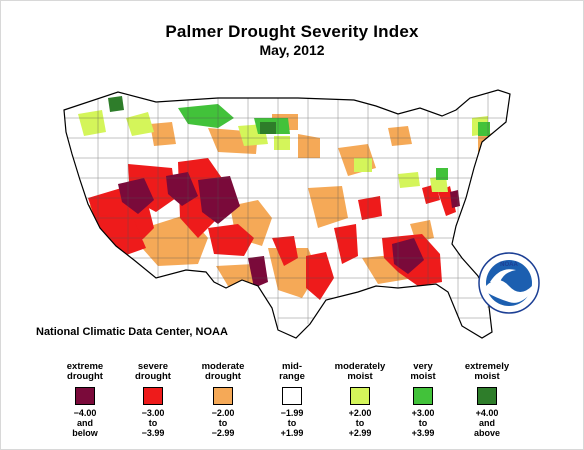 This screenshot has height=450, width=584. What do you see at coordinates (153, 371) in the screenshot?
I see `legend-label: severe drought` at bounding box center [153, 371].